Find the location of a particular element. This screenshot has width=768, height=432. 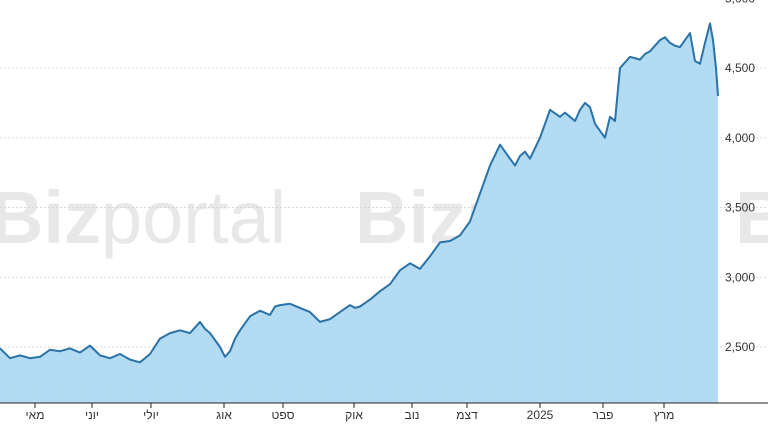

y-axis-ticks: 2,500 3,000 3,500 4,000 4,500 5,000 is located at coordinates (740, 177).